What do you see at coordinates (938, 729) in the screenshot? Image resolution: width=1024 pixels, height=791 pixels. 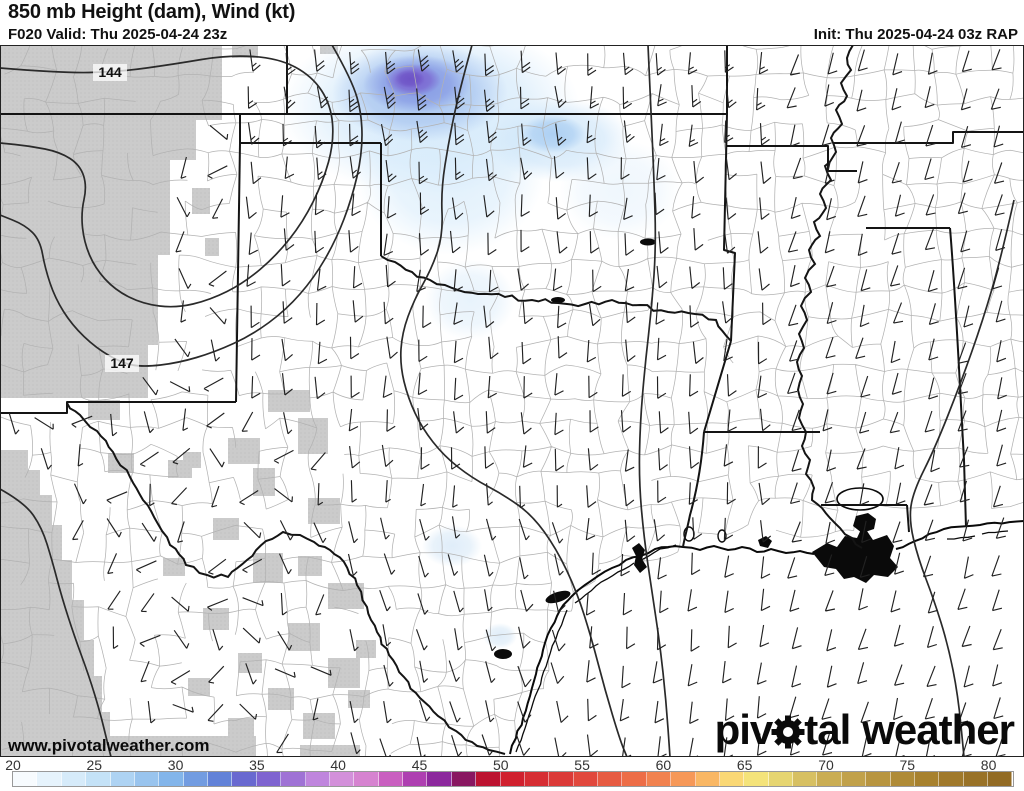 I see `logo-text-weather: weather` at bounding box center [938, 729].